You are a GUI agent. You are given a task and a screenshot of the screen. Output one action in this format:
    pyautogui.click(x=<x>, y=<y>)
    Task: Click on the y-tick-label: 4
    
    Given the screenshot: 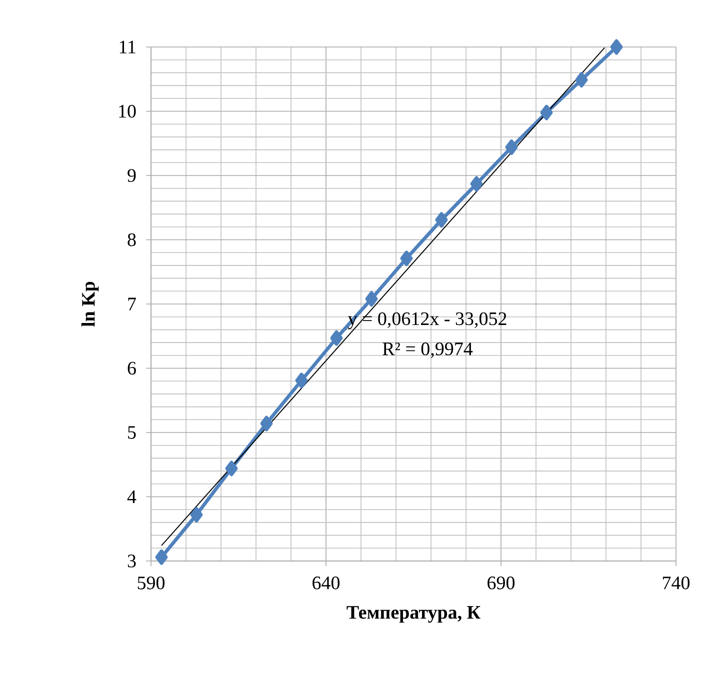 What is the action you would take?
    pyautogui.click(x=131, y=497)
    